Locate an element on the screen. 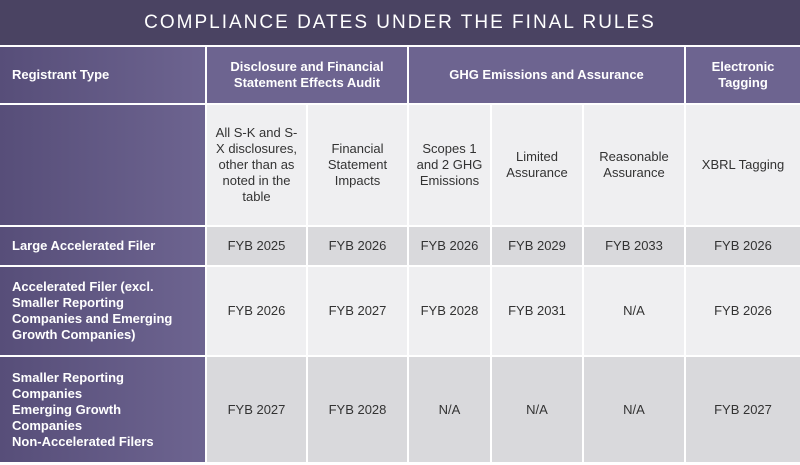  subheader: Limited Assurance is located at coordinates (537, 165).